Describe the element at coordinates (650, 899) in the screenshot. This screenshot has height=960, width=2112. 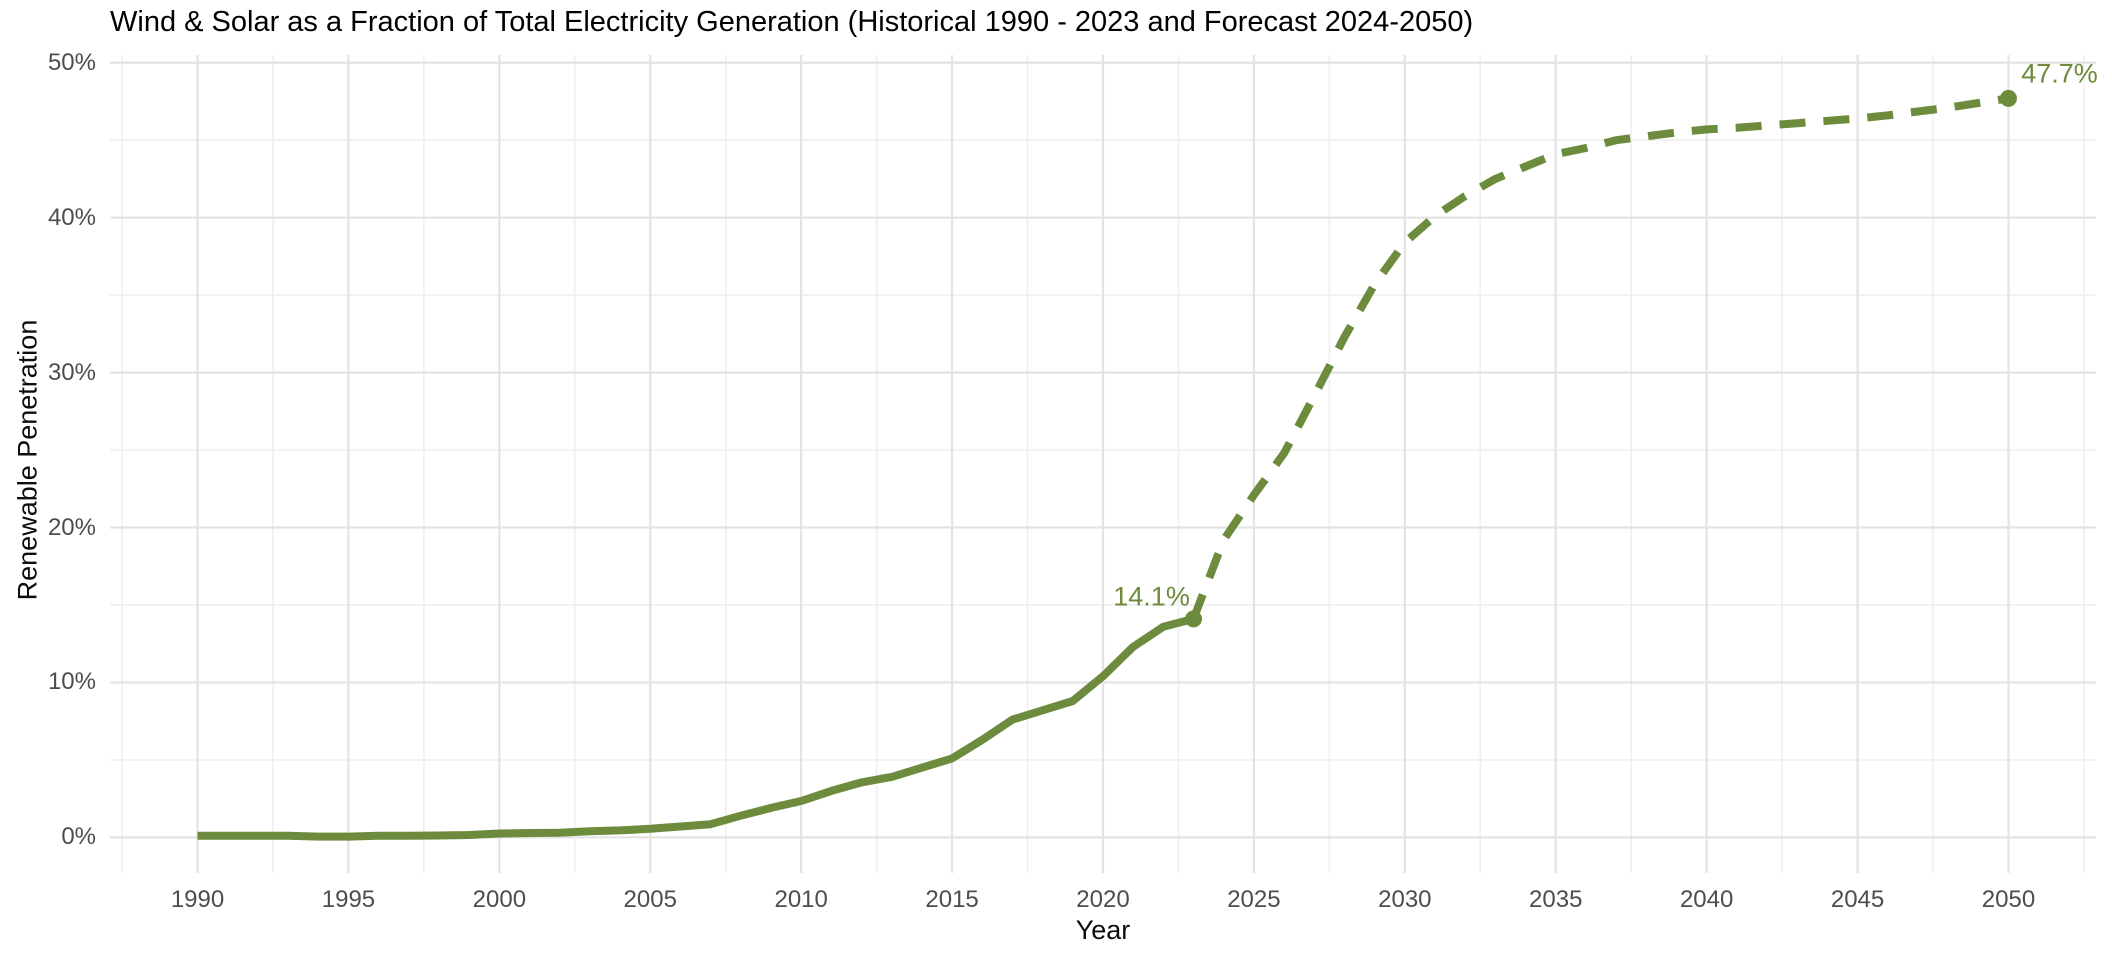
I see `x-tick-label-2005: 2005` at that location.